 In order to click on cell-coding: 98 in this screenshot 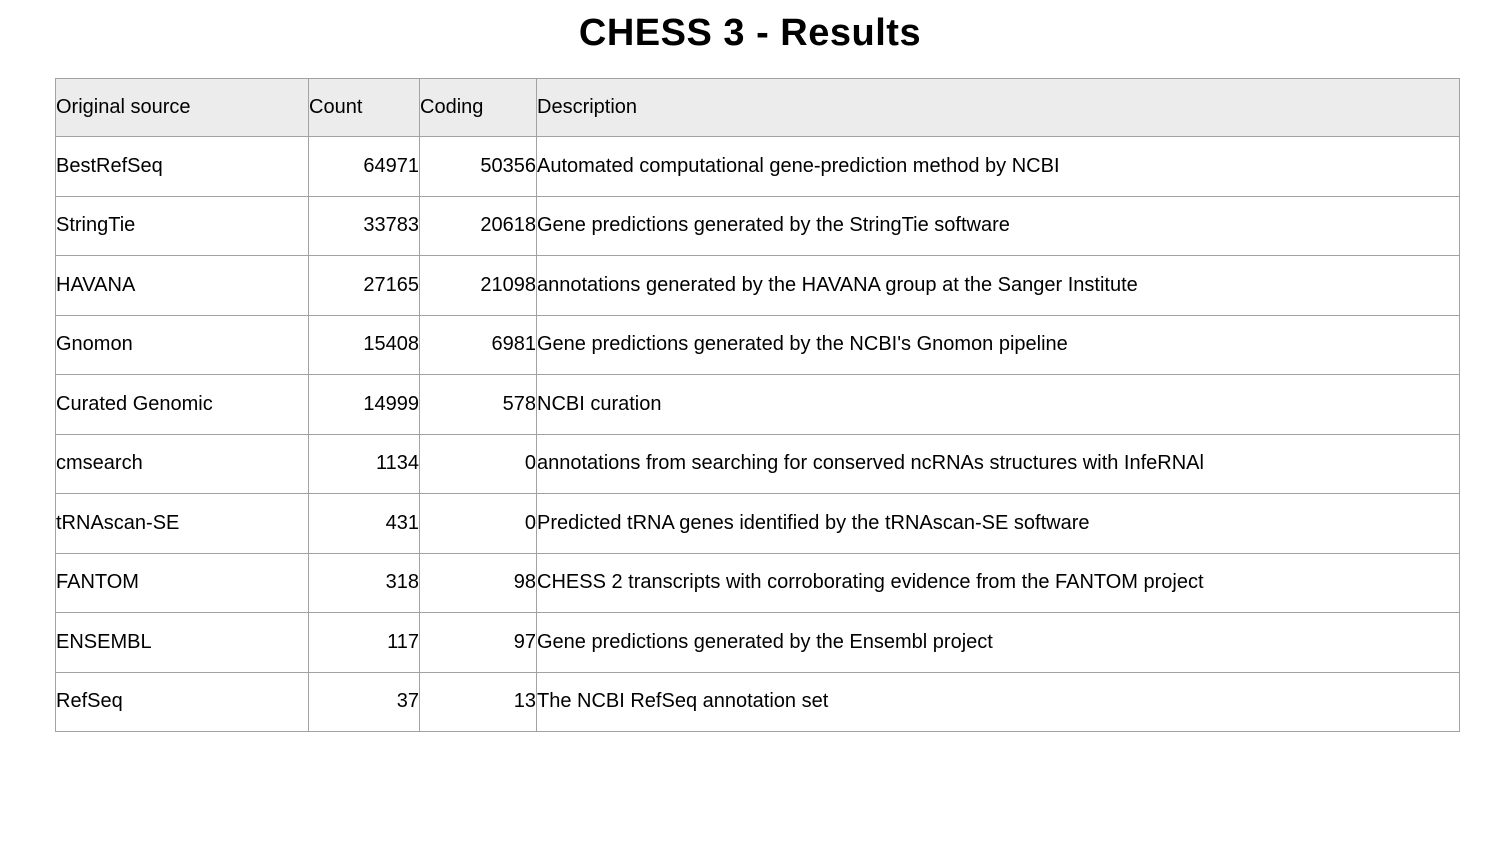, I will do `click(478, 582)`.